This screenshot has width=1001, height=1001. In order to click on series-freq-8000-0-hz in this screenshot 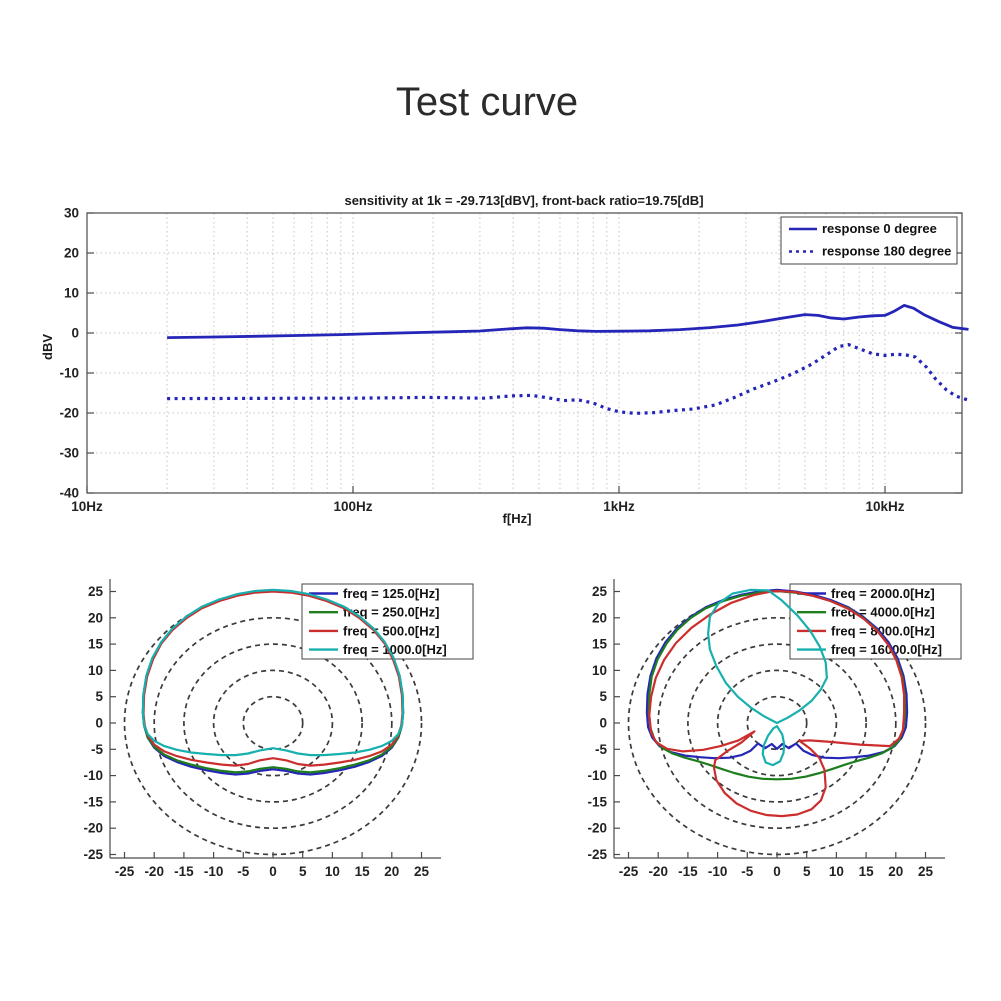, I will do `click(777, 703)`.